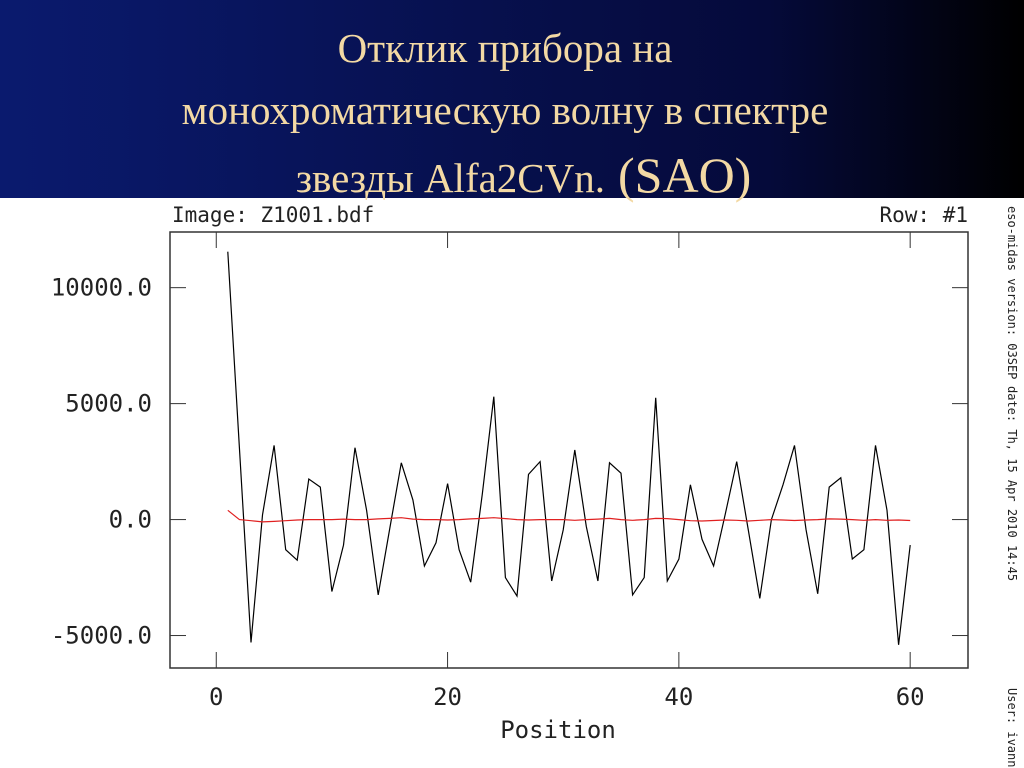 This screenshot has height=768, width=1024. I want to click on x-tick-label: 40, so click(678, 697).